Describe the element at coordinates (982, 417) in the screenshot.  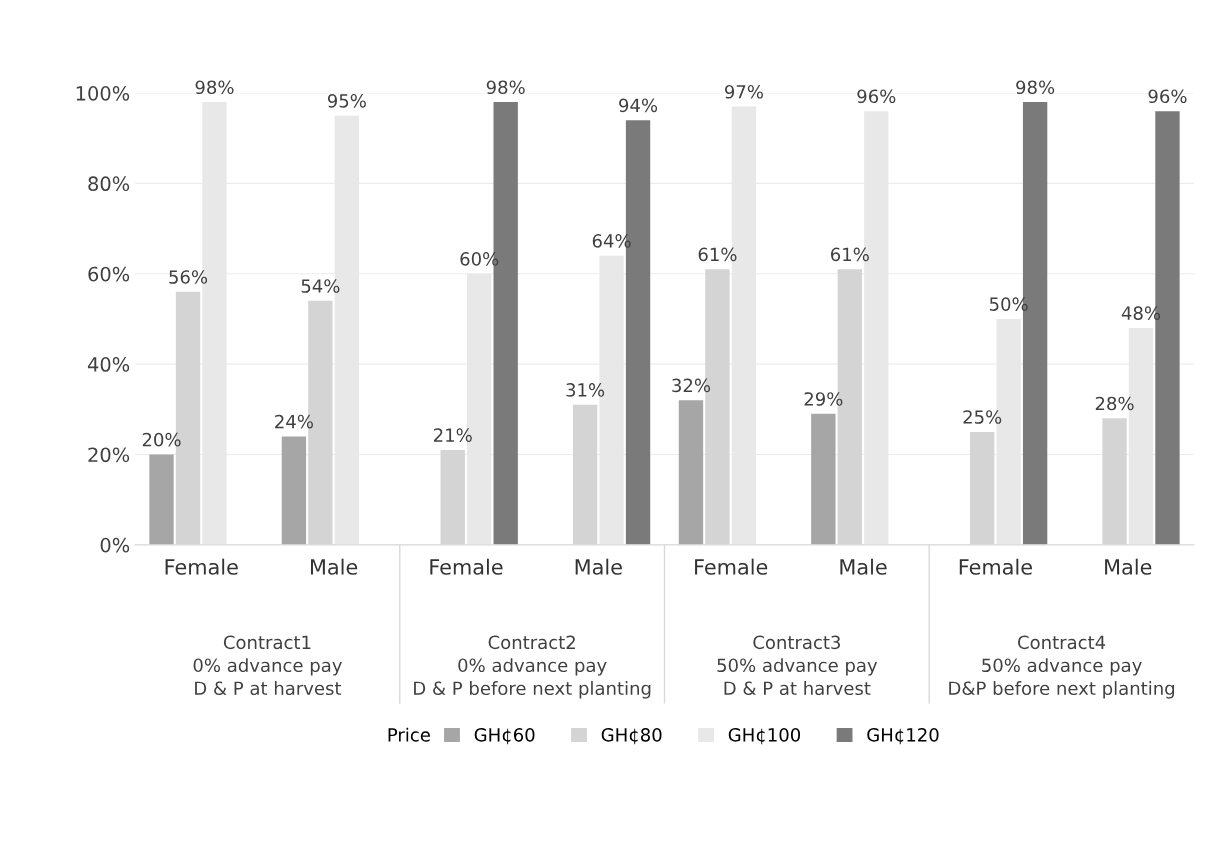
I see `data-label: 25%` at that location.